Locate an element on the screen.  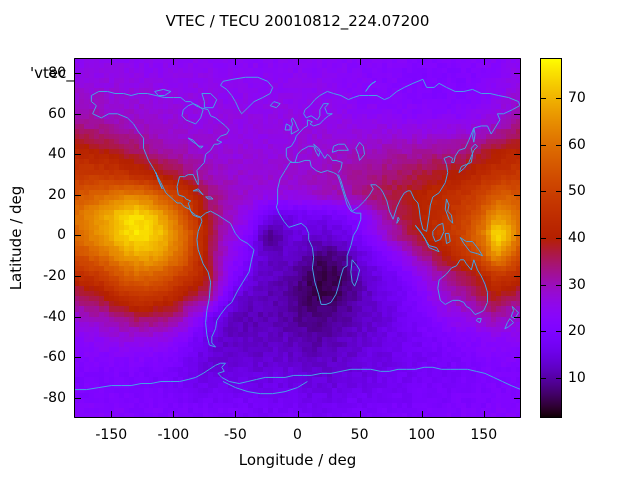
y-tick-label: -20 is located at coordinates (54, 276).